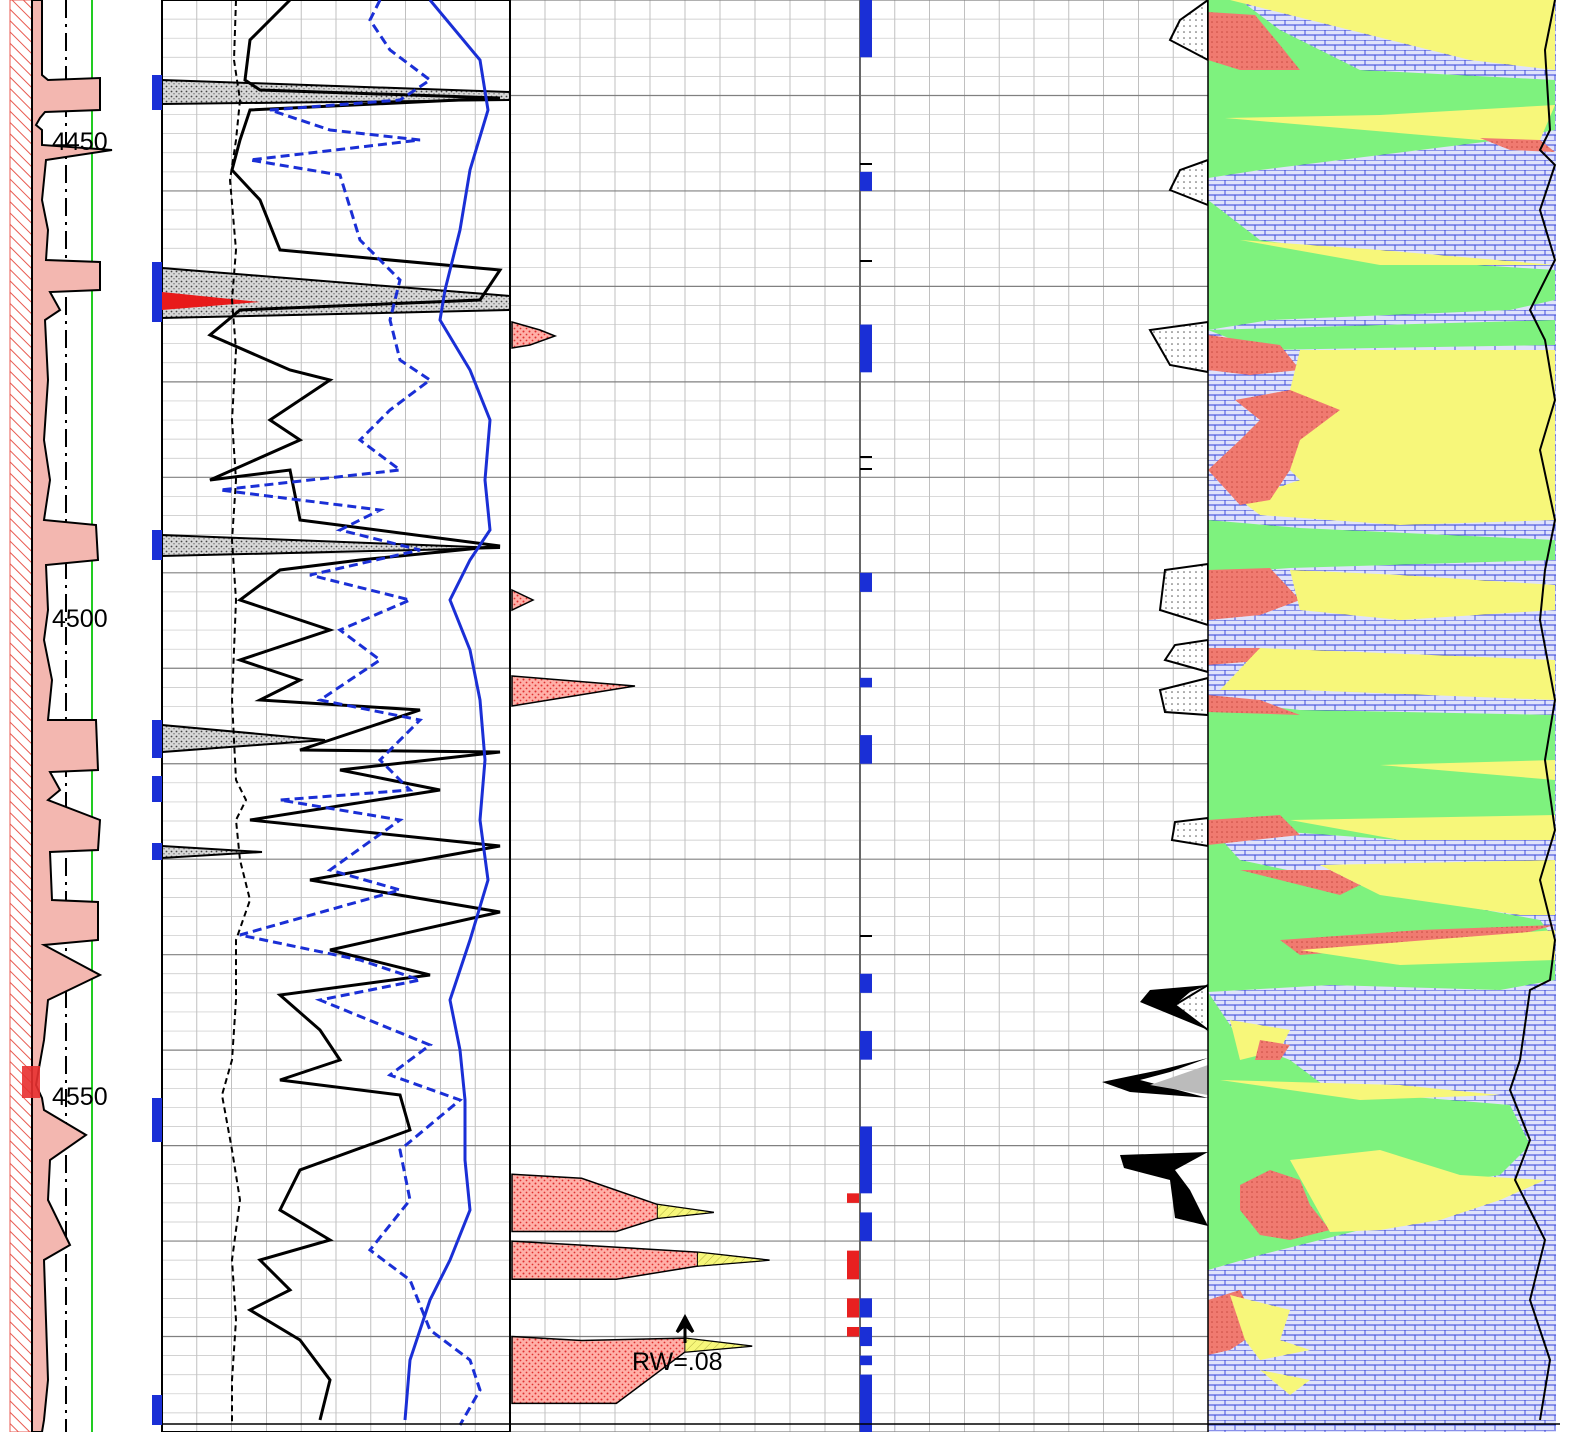  Describe the element at coordinates (80, 619) in the screenshot. I see `depth-label-4500: 4500` at that location.